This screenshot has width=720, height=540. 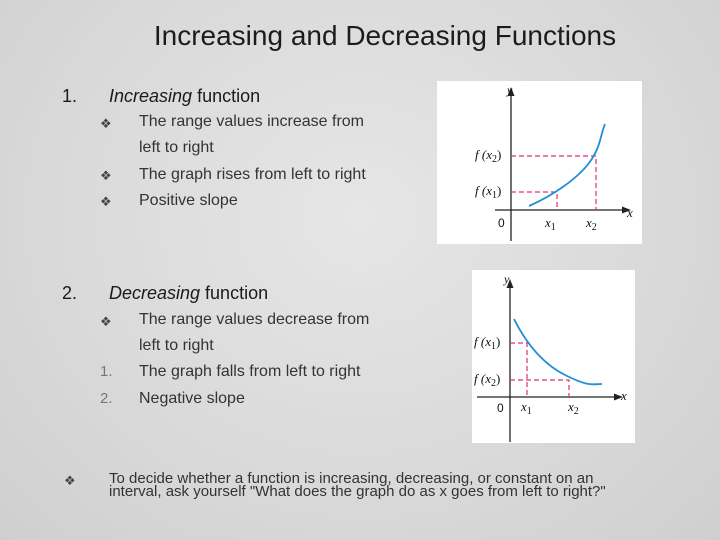 I want to click on bullet-text: Positive slope, so click(x=188, y=200).